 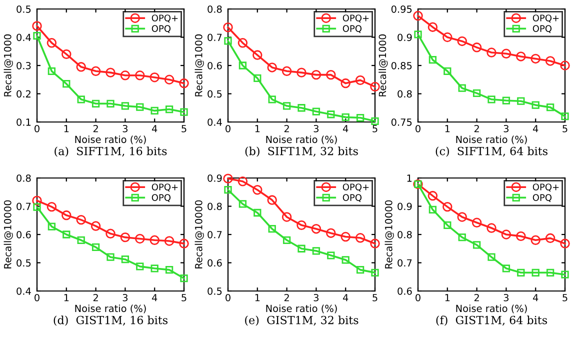 What do you see at coordinates (492, 321) in the screenshot?
I see `text: (f) GIST1M, 64 bits` at bounding box center [492, 321].